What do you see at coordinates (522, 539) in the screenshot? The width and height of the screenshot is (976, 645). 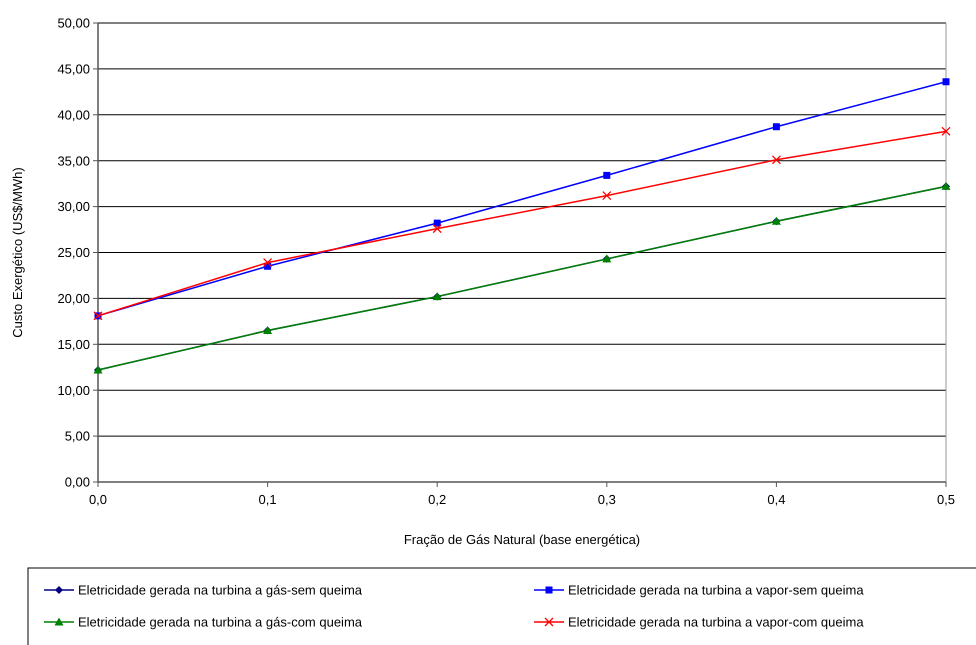 I see `x-axis-title: Fração de Gás Natural (base energética)` at bounding box center [522, 539].